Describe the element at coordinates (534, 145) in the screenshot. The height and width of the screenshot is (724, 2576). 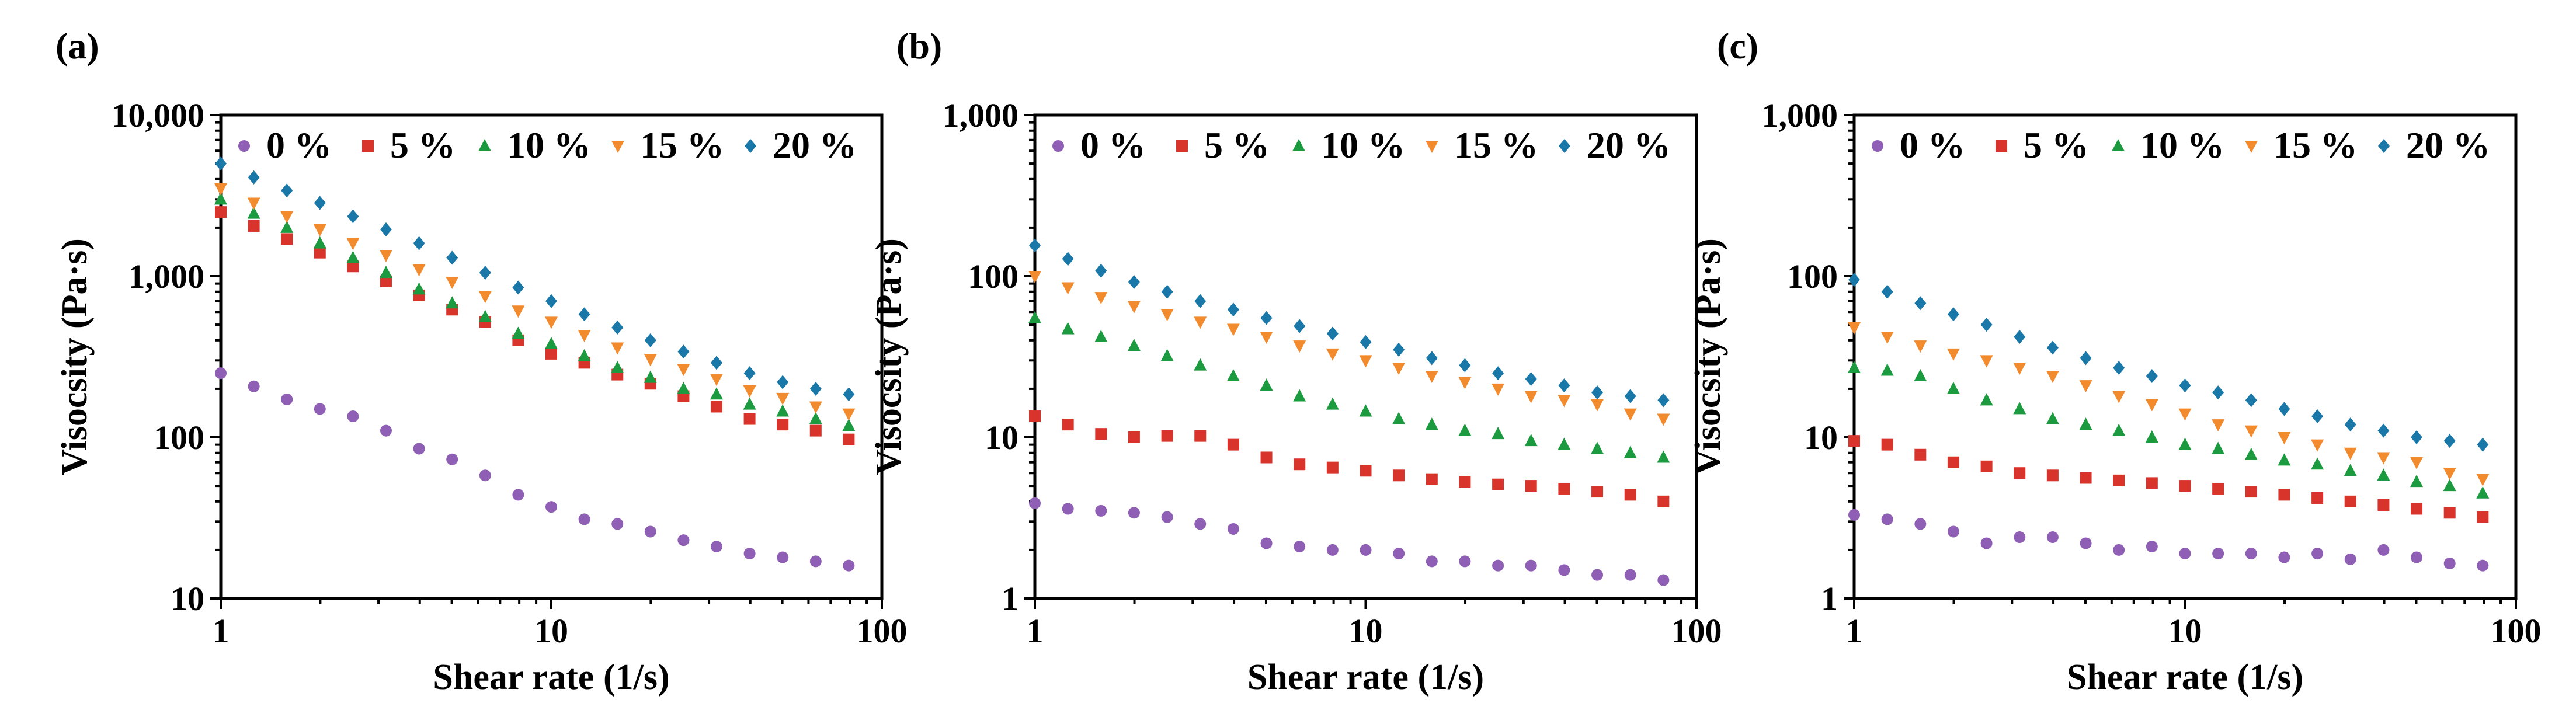
I see `legend-item: 10 %` at that location.